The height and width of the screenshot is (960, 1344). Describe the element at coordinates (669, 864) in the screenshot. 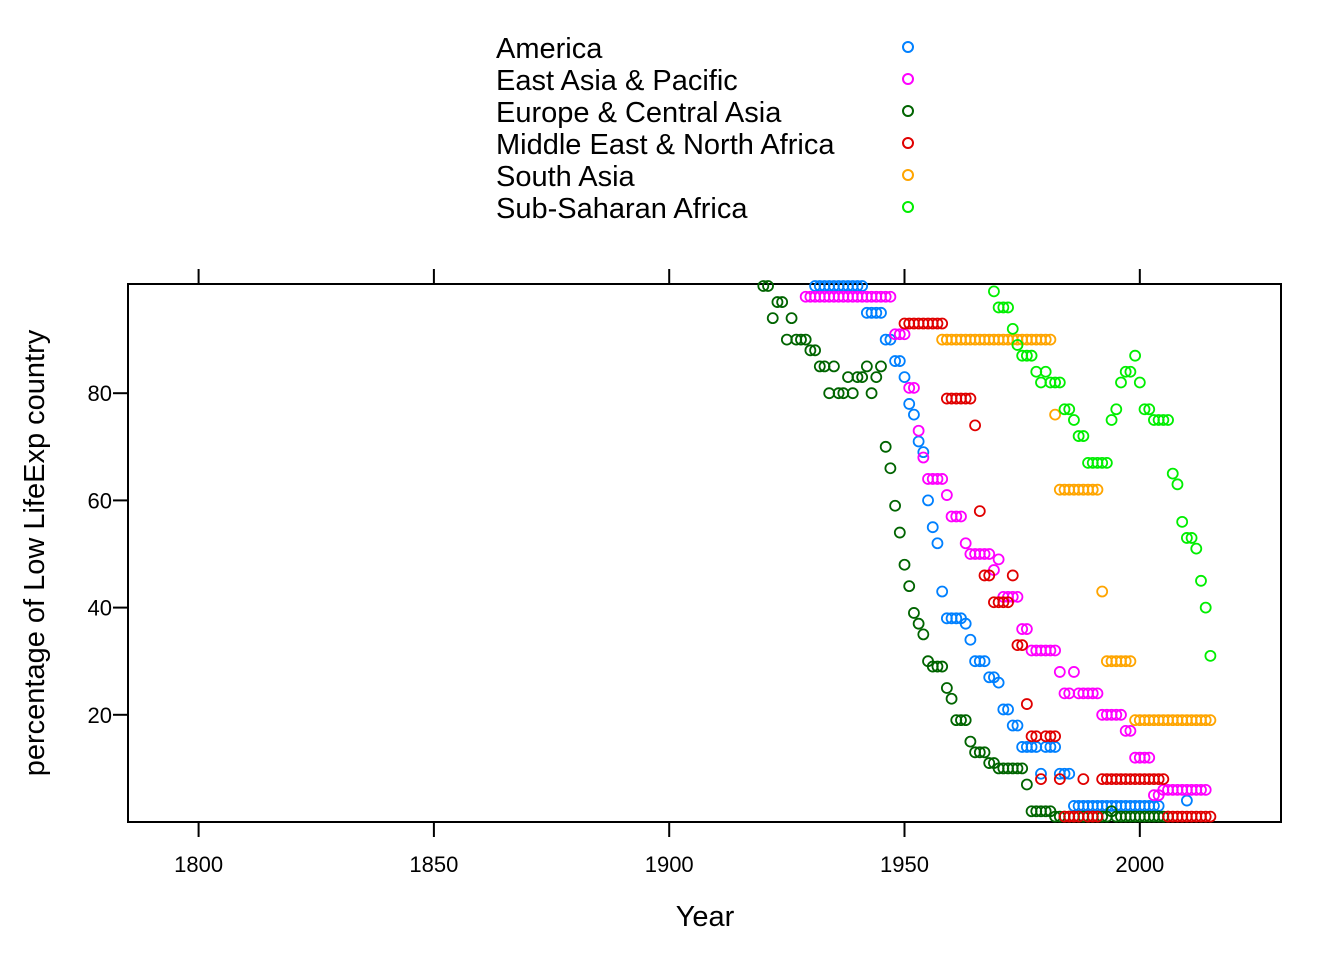

I see `x-tick-label: 1900` at that location.